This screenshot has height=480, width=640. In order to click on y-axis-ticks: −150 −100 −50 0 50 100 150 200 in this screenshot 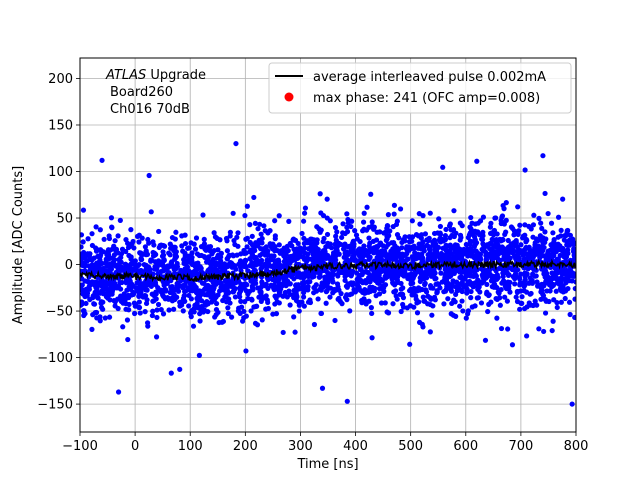, I will do `click(58, 242)`.